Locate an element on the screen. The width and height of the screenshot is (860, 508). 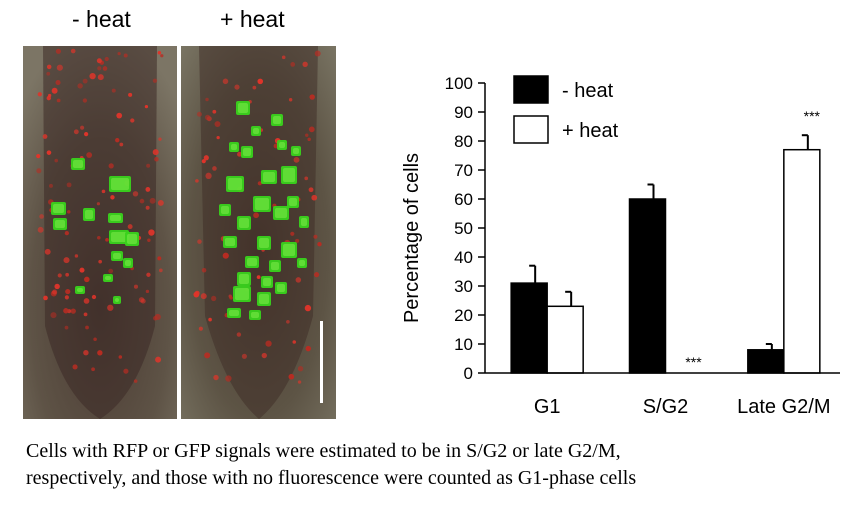
y-tick-label: 60 is located at coordinates (463, 199).